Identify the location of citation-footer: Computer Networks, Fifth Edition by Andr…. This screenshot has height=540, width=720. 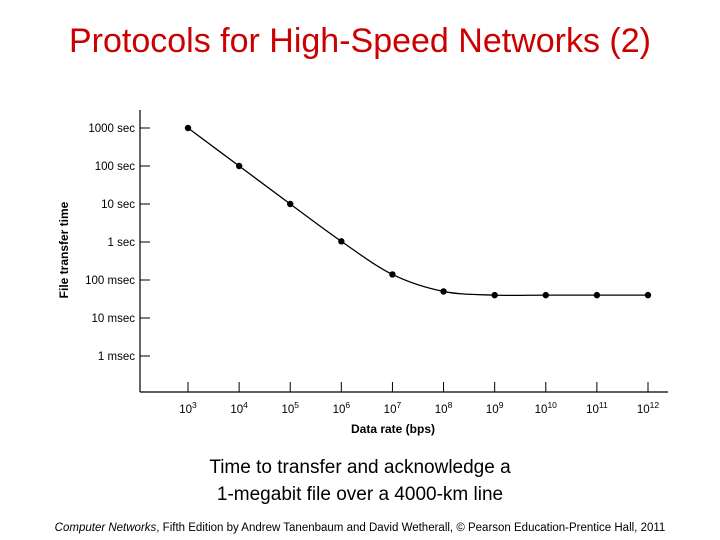
(360, 528).